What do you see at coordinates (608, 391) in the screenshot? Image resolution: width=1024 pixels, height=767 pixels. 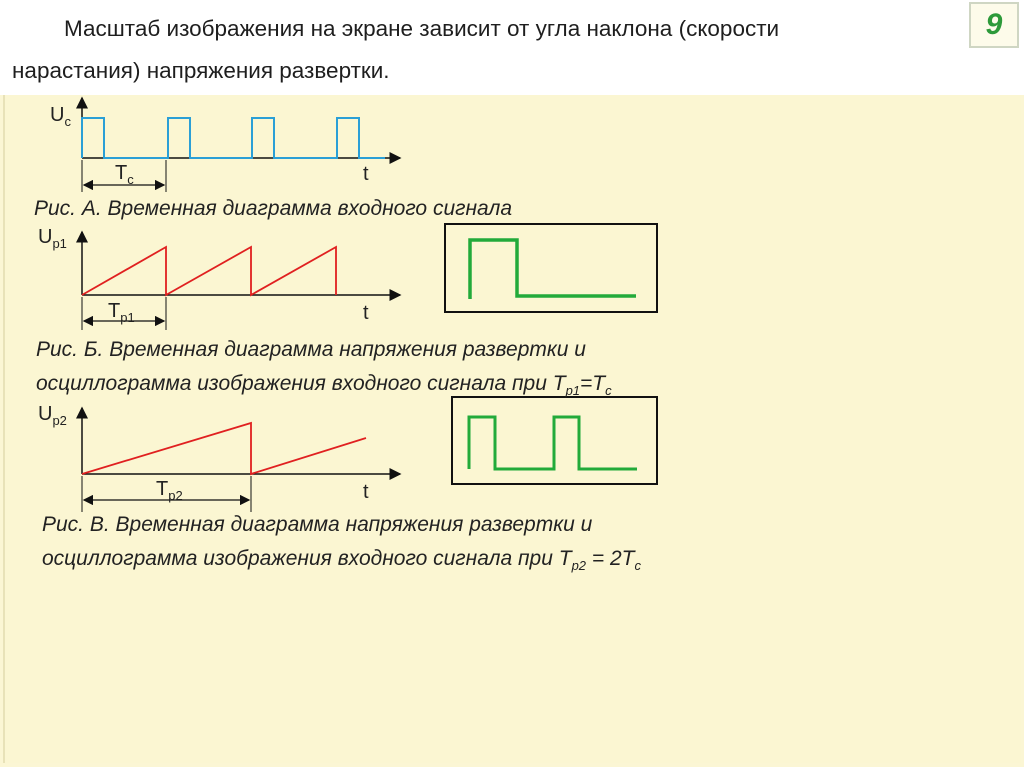 I see `fig-b-caption-sub2: c` at bounding box center [608, 391].